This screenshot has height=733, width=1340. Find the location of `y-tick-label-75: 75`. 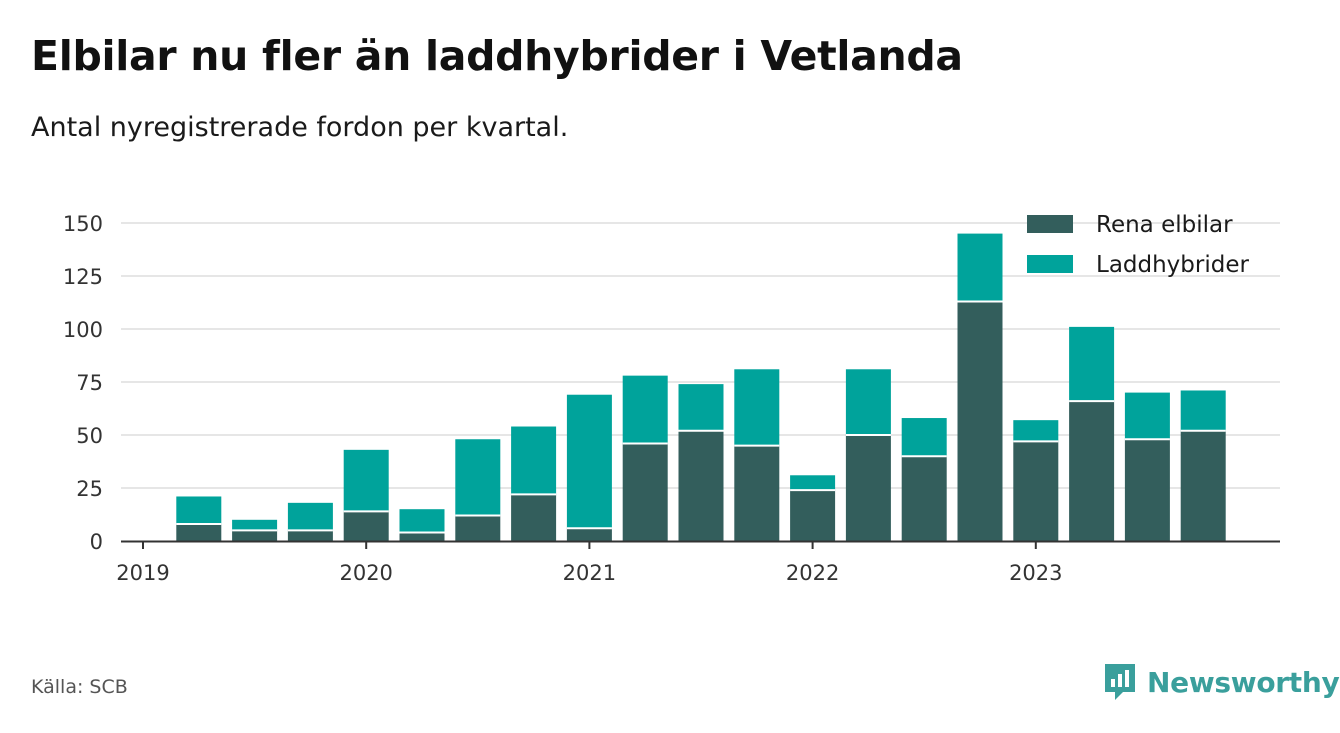

y-tick-label-75: 75 is located at coordinates (89, 383).